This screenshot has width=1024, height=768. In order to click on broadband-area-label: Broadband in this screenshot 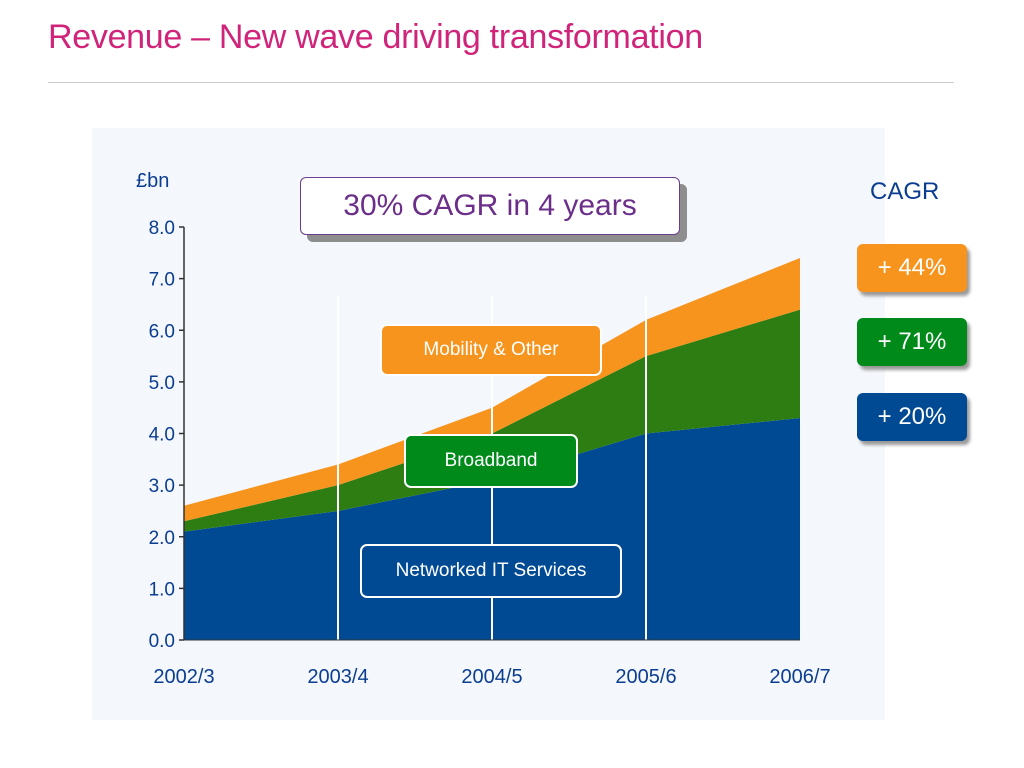, I will do `click(491, 461)`.